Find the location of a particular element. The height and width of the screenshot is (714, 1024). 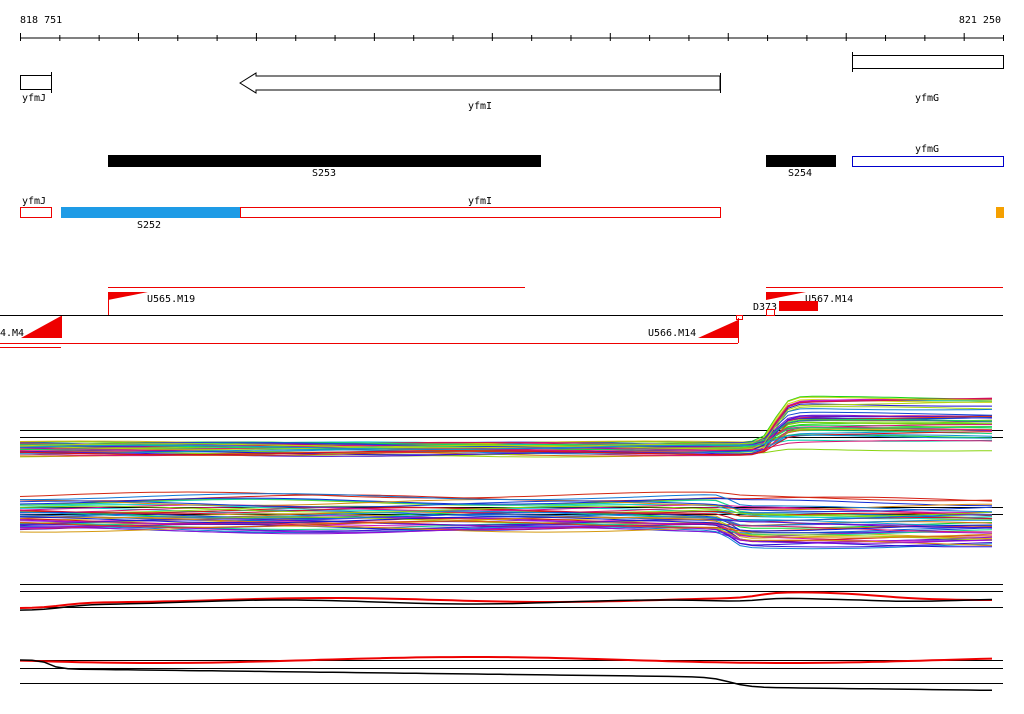

transcript-label: S252 is located at coordinates (149, 225).